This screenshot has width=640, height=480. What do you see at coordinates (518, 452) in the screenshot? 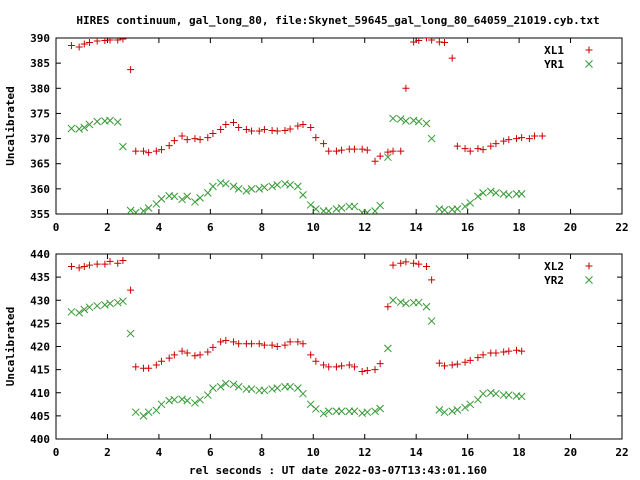
I see `x-tick-label: 18` at bounding box center [518, 452].